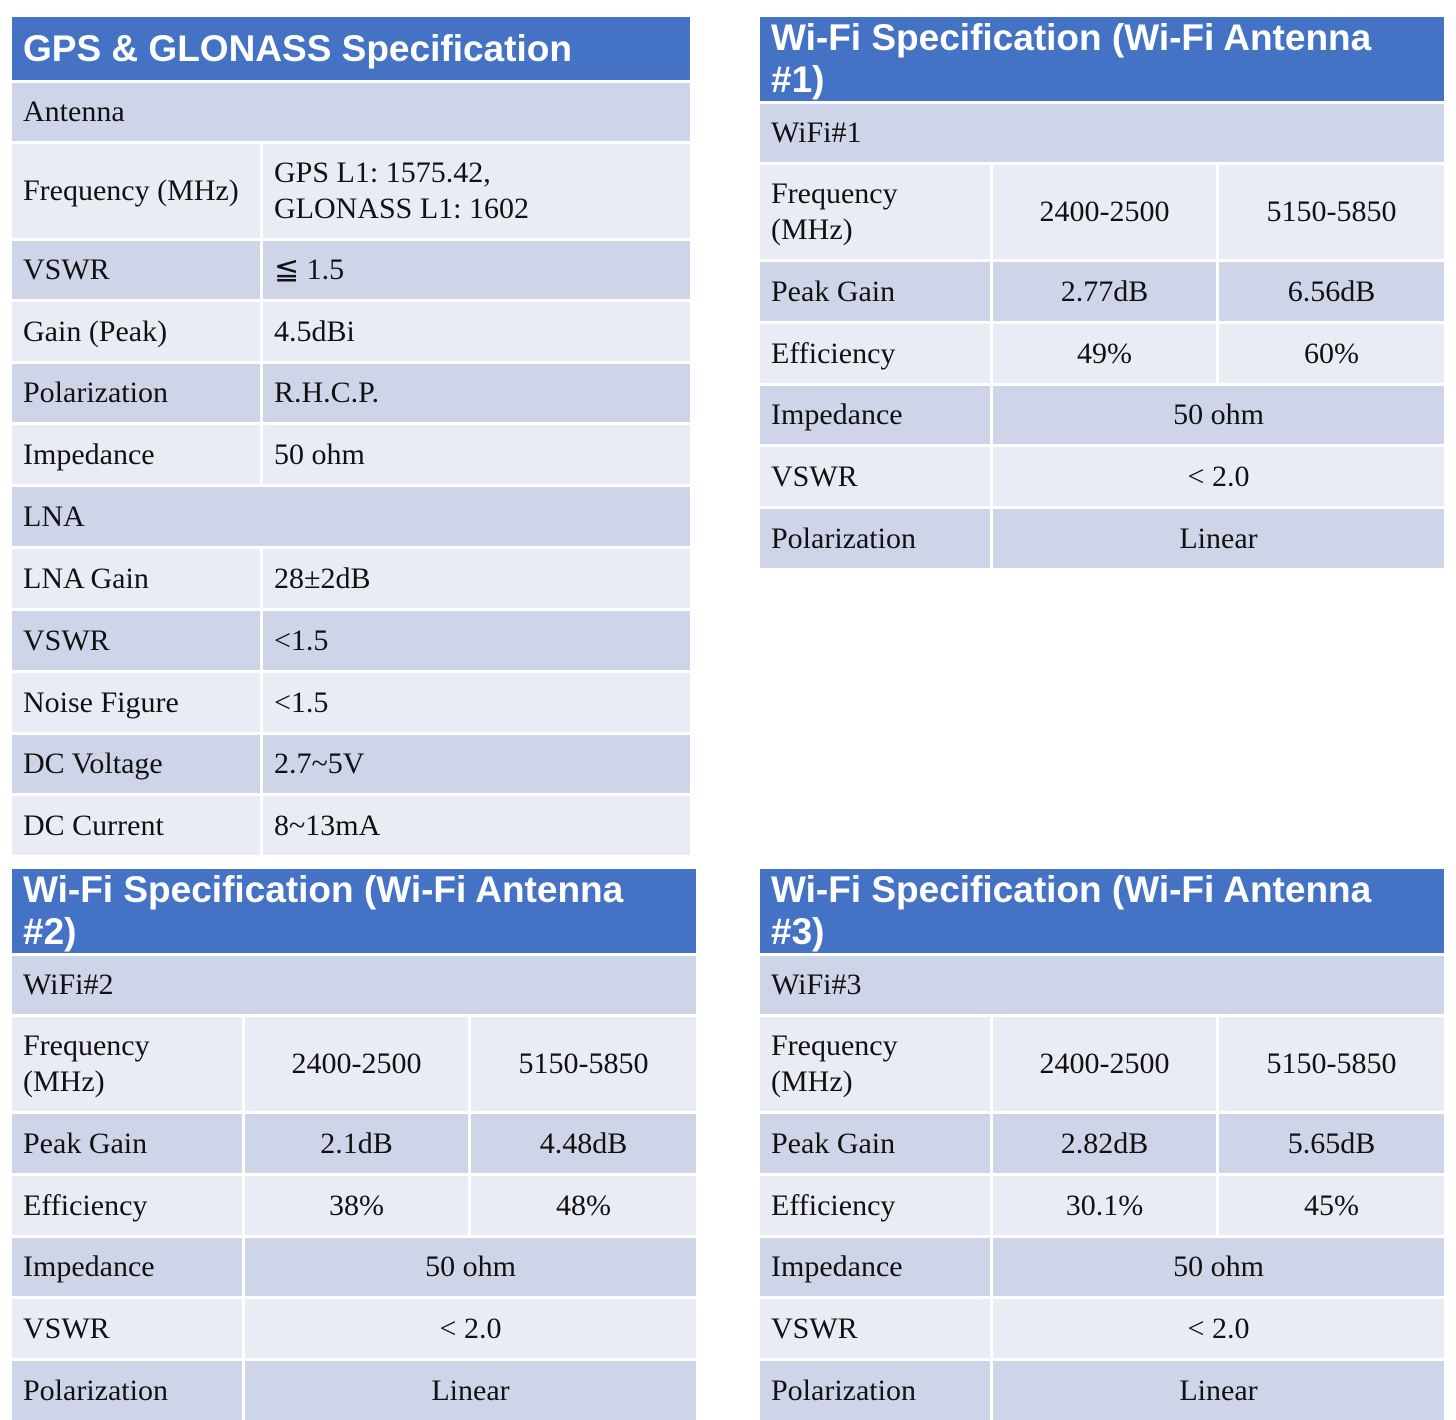 The image size is (1456, 1420). What do you see at coordinates (476, 580) in the screenshot?
I see `lna-gain-value: 28±2dB` at bounding box center [476, 580].